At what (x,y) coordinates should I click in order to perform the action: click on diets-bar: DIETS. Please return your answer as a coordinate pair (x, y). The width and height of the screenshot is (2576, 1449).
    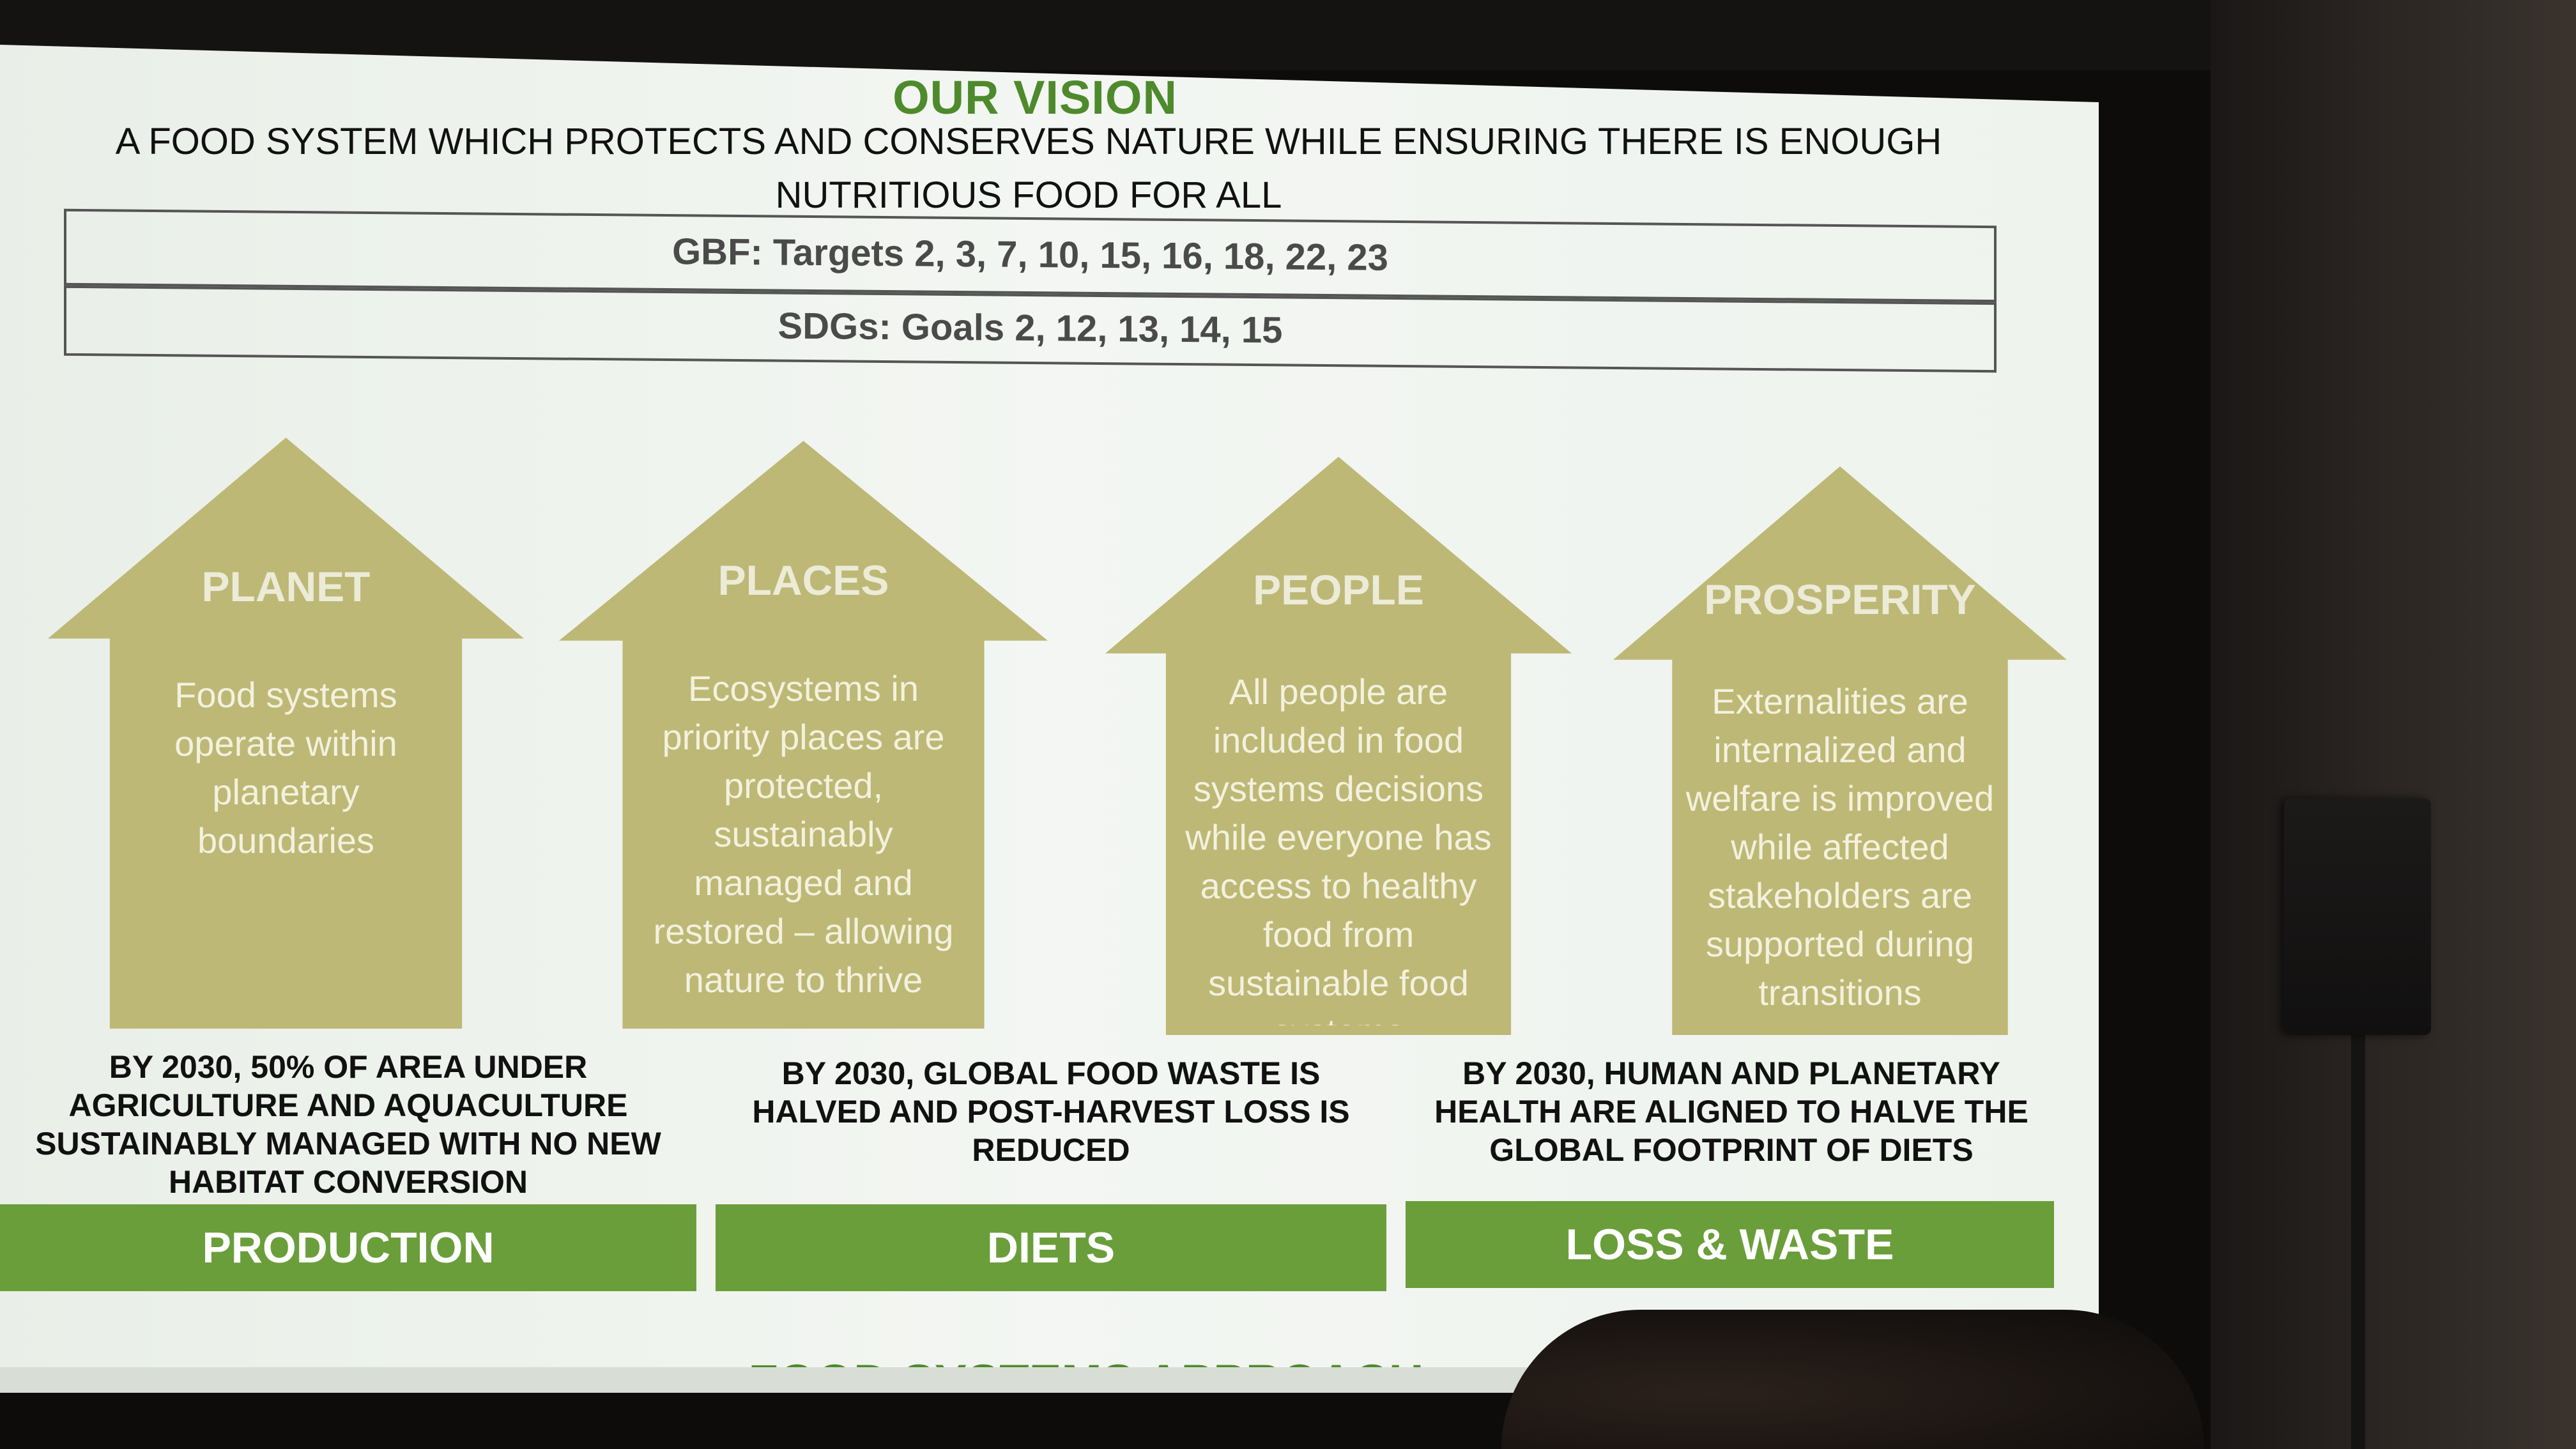
    Looking at the image, I should click on (1051, 1247).